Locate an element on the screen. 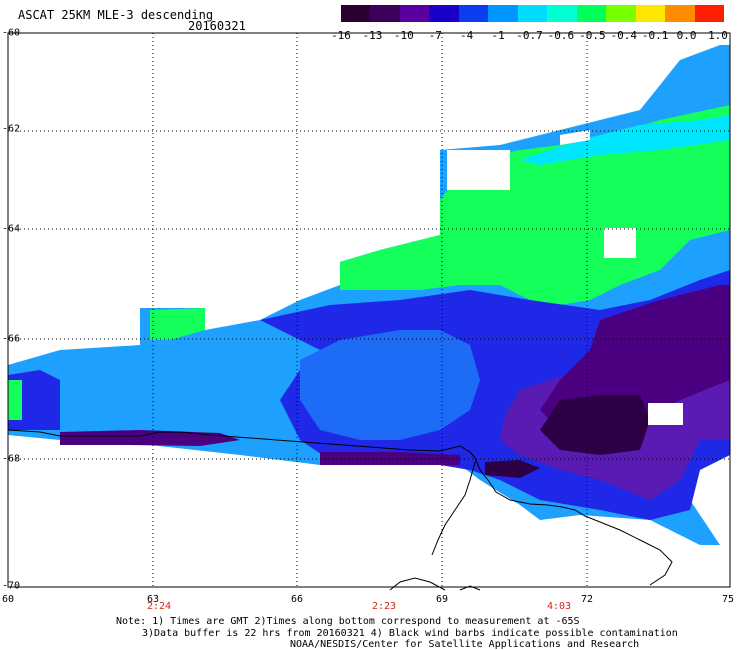 The image size is (740, 650). product-title: ASCAT 25KM MLE-3 descending is located at coordinates (116, 15).